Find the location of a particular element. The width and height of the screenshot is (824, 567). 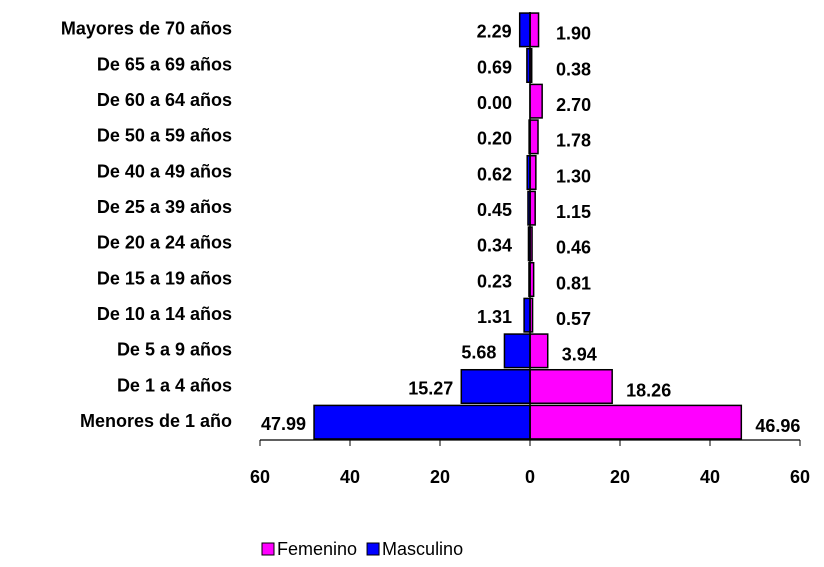

value-label: 0.62 is located at coordinates (494, 174).